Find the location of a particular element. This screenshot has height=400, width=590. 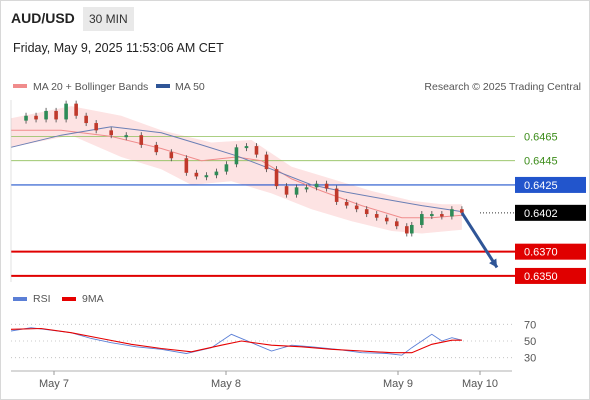

forecast-arrow-head is located at coordinates (493, 263).